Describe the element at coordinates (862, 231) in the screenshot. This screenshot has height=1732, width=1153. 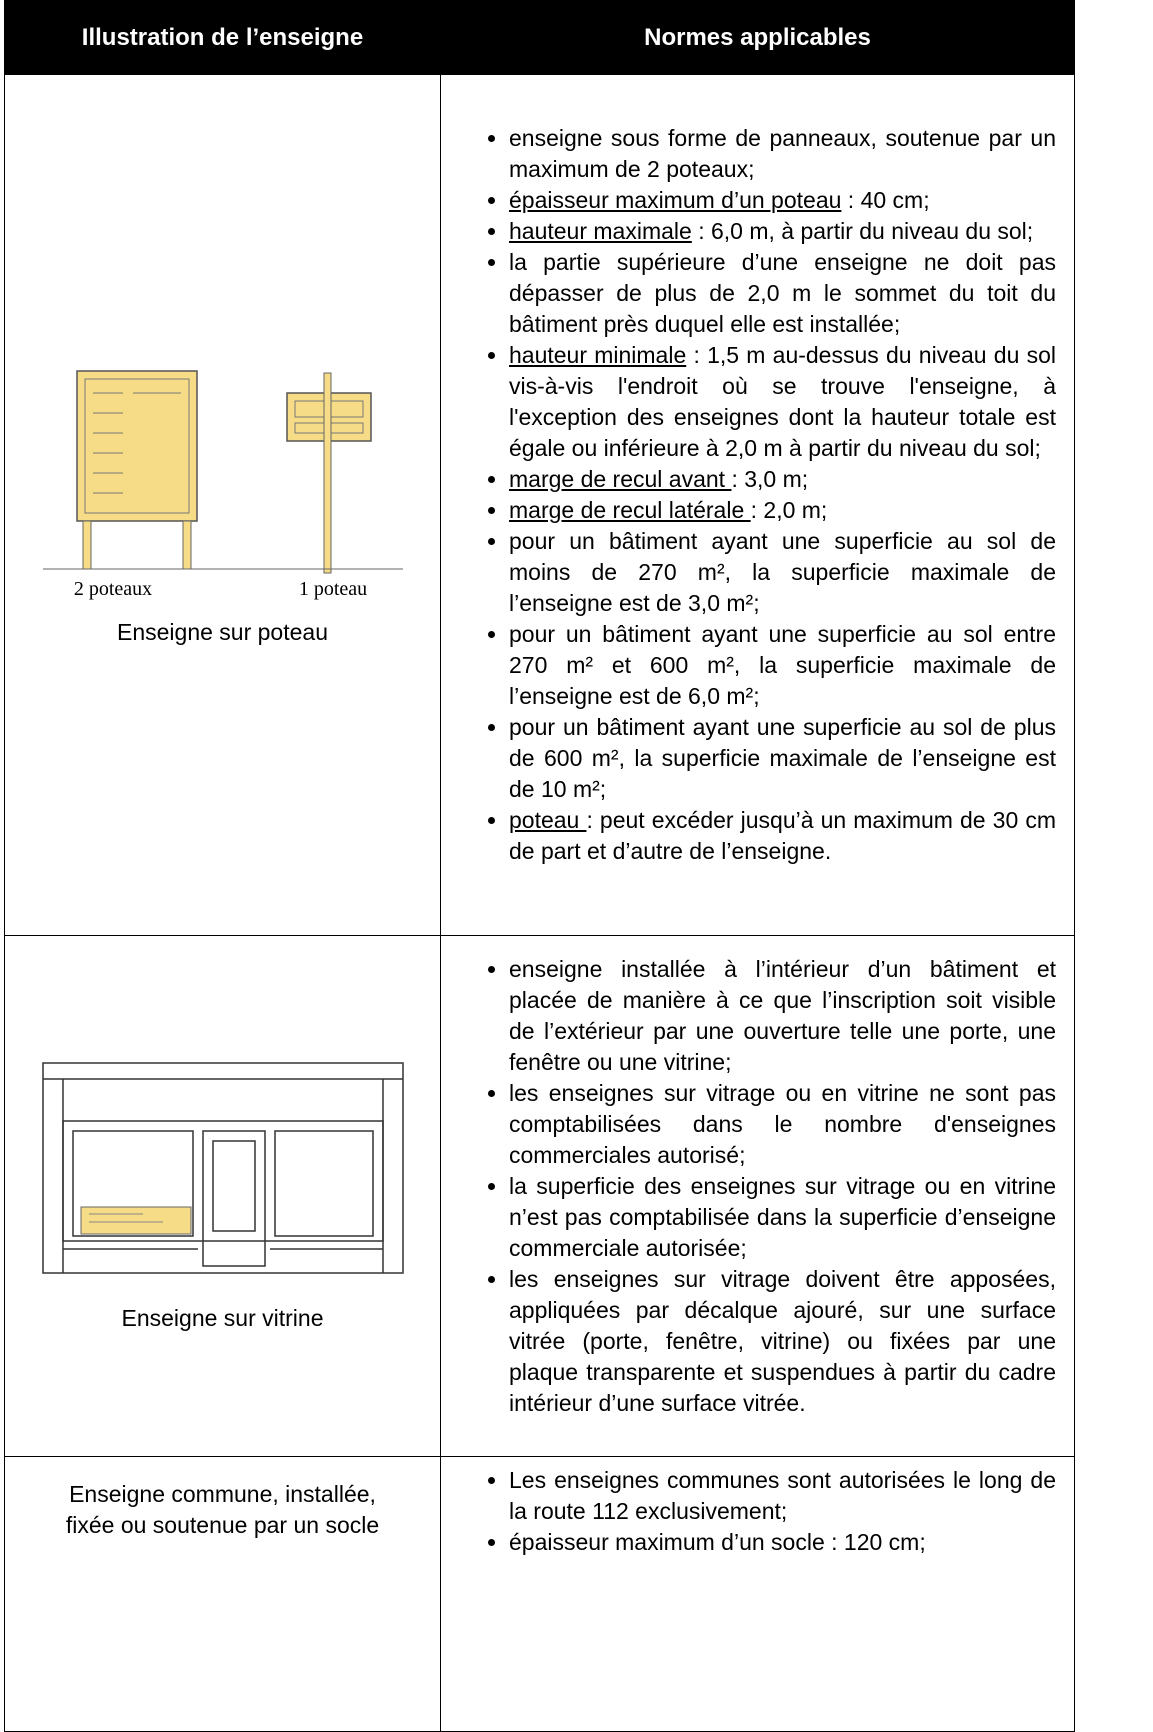
I see `norm-text: : 6,0 m, à partir du niveau du sol;` at that location.